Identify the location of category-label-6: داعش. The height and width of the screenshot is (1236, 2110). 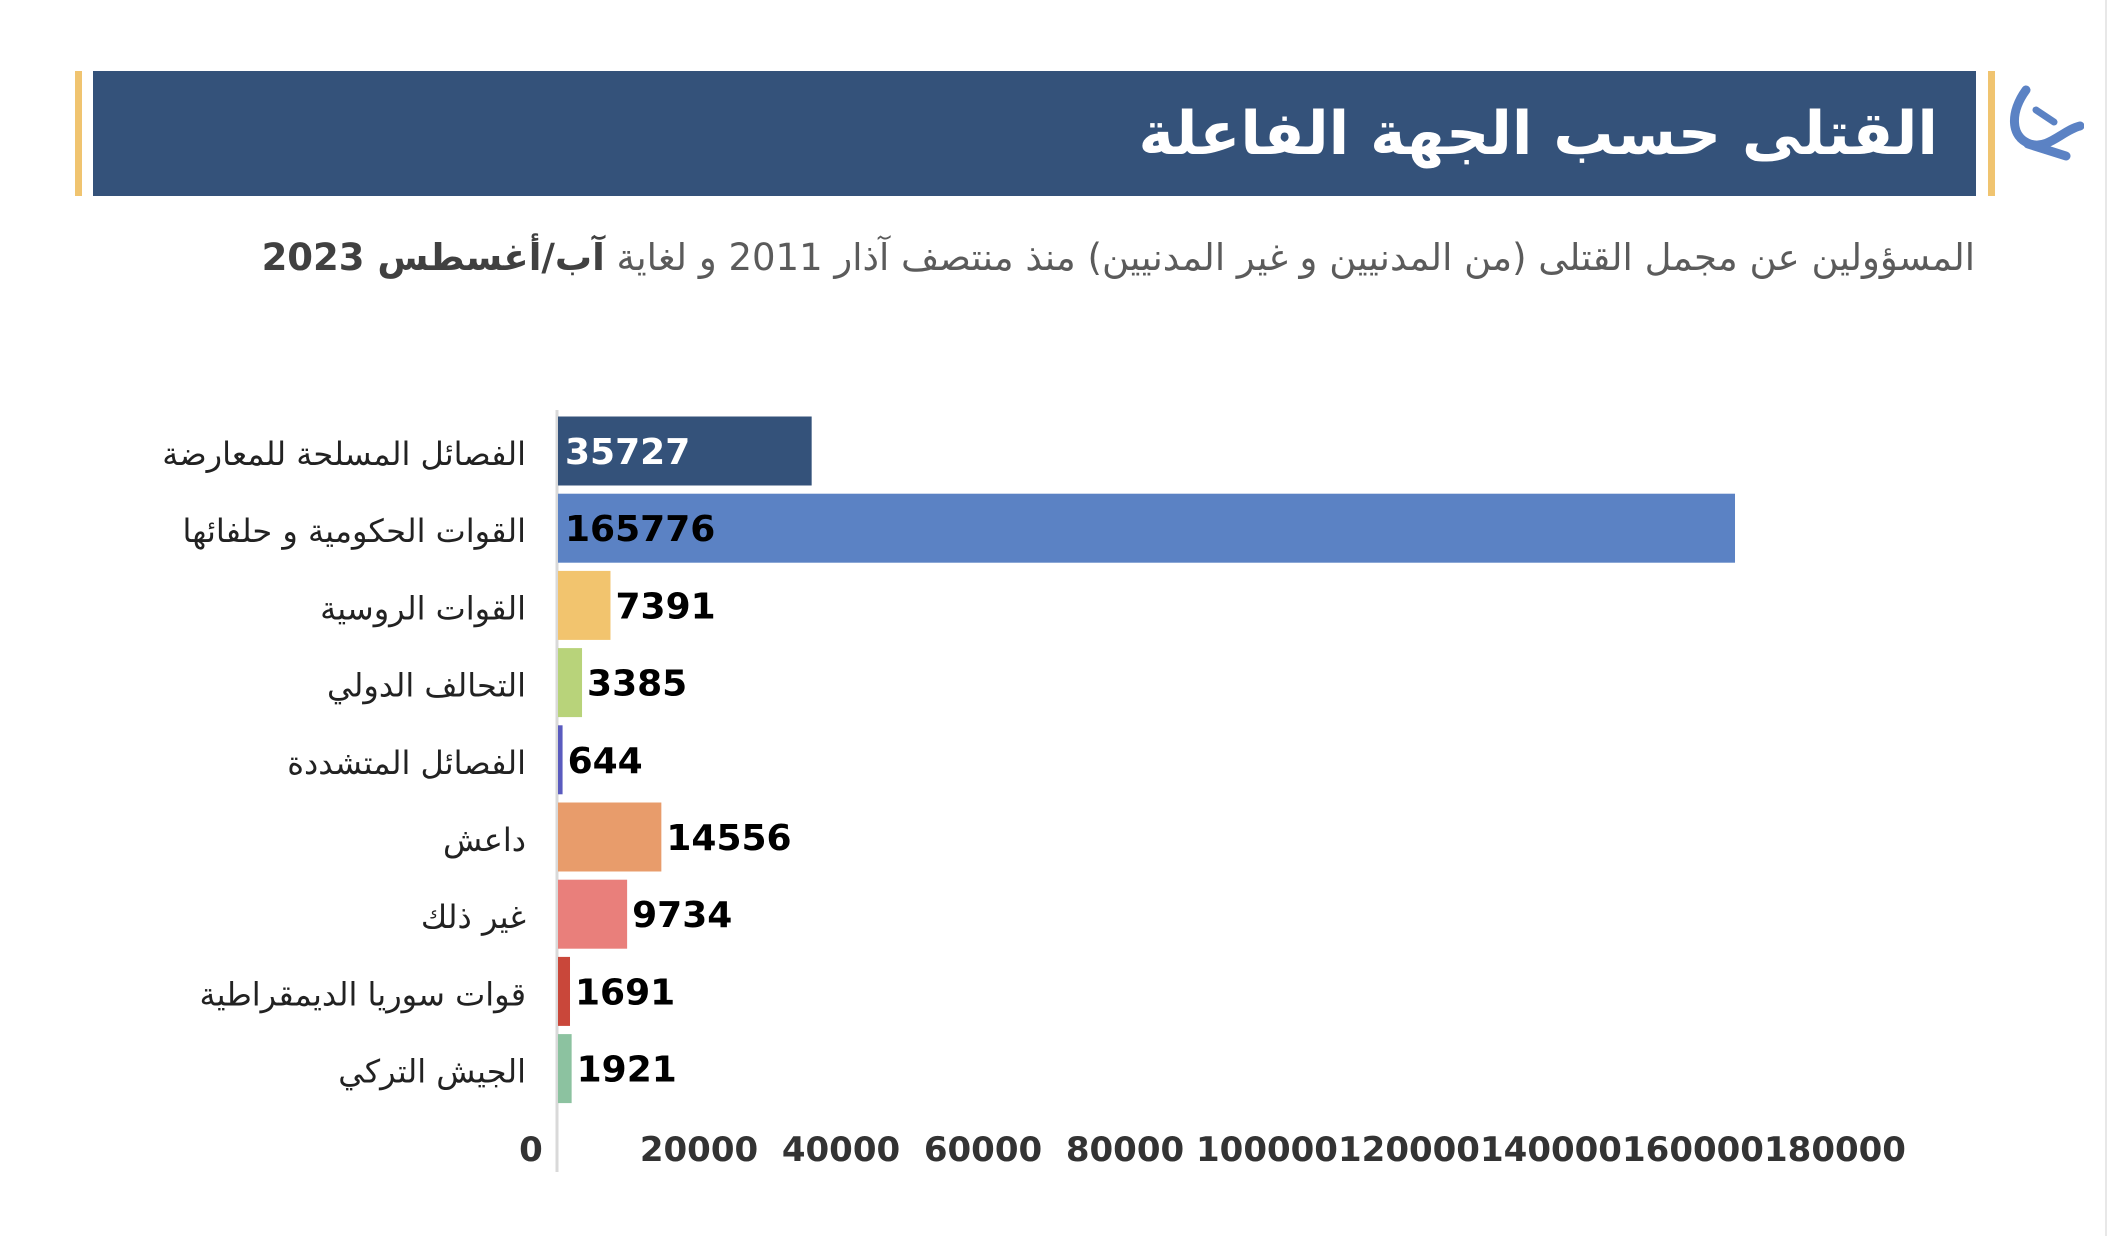
(484, 840).